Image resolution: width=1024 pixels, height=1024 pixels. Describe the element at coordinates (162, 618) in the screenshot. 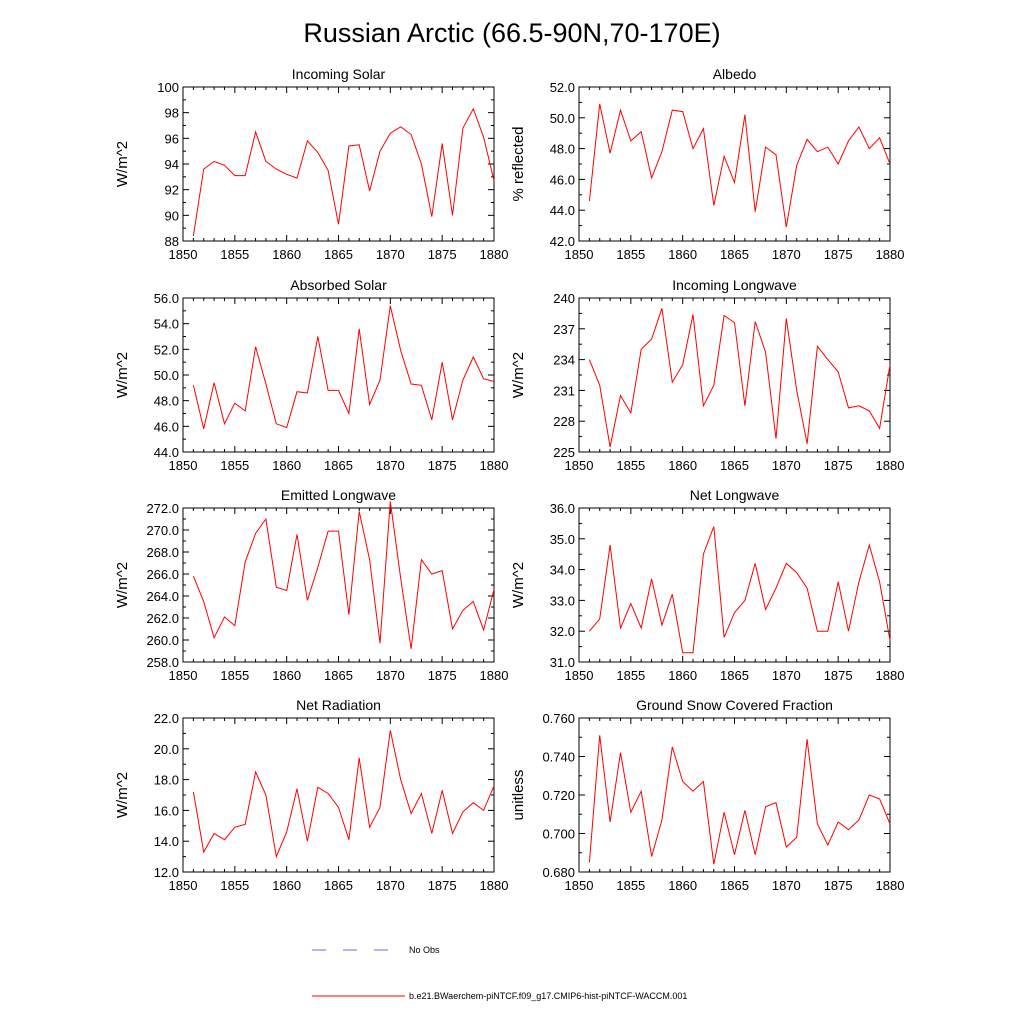

I see `y-tick-label: 262.0` at that location.